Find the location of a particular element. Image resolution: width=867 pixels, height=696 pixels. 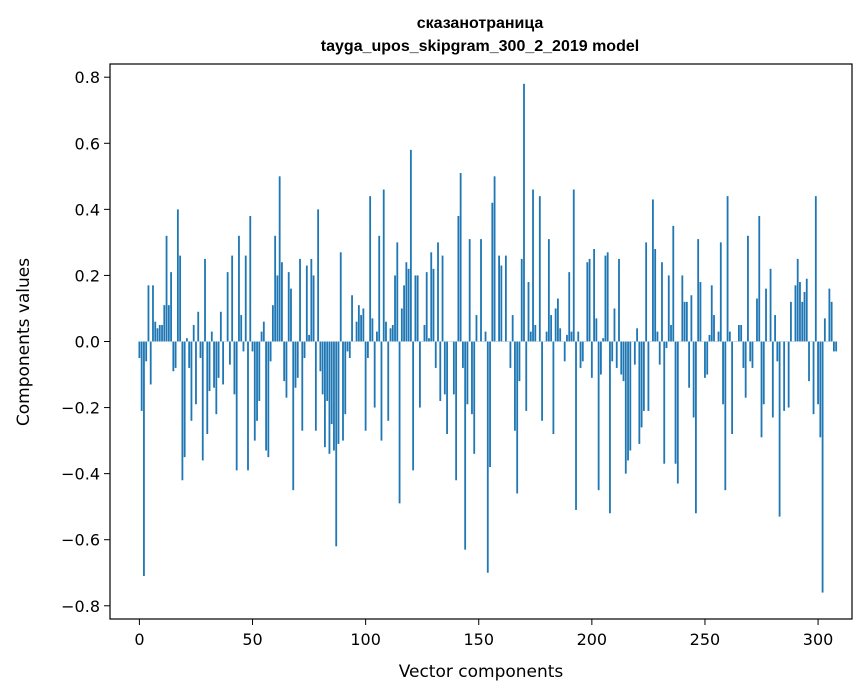

y-tick-label: −0.6 is located at coordinates (80, 540).